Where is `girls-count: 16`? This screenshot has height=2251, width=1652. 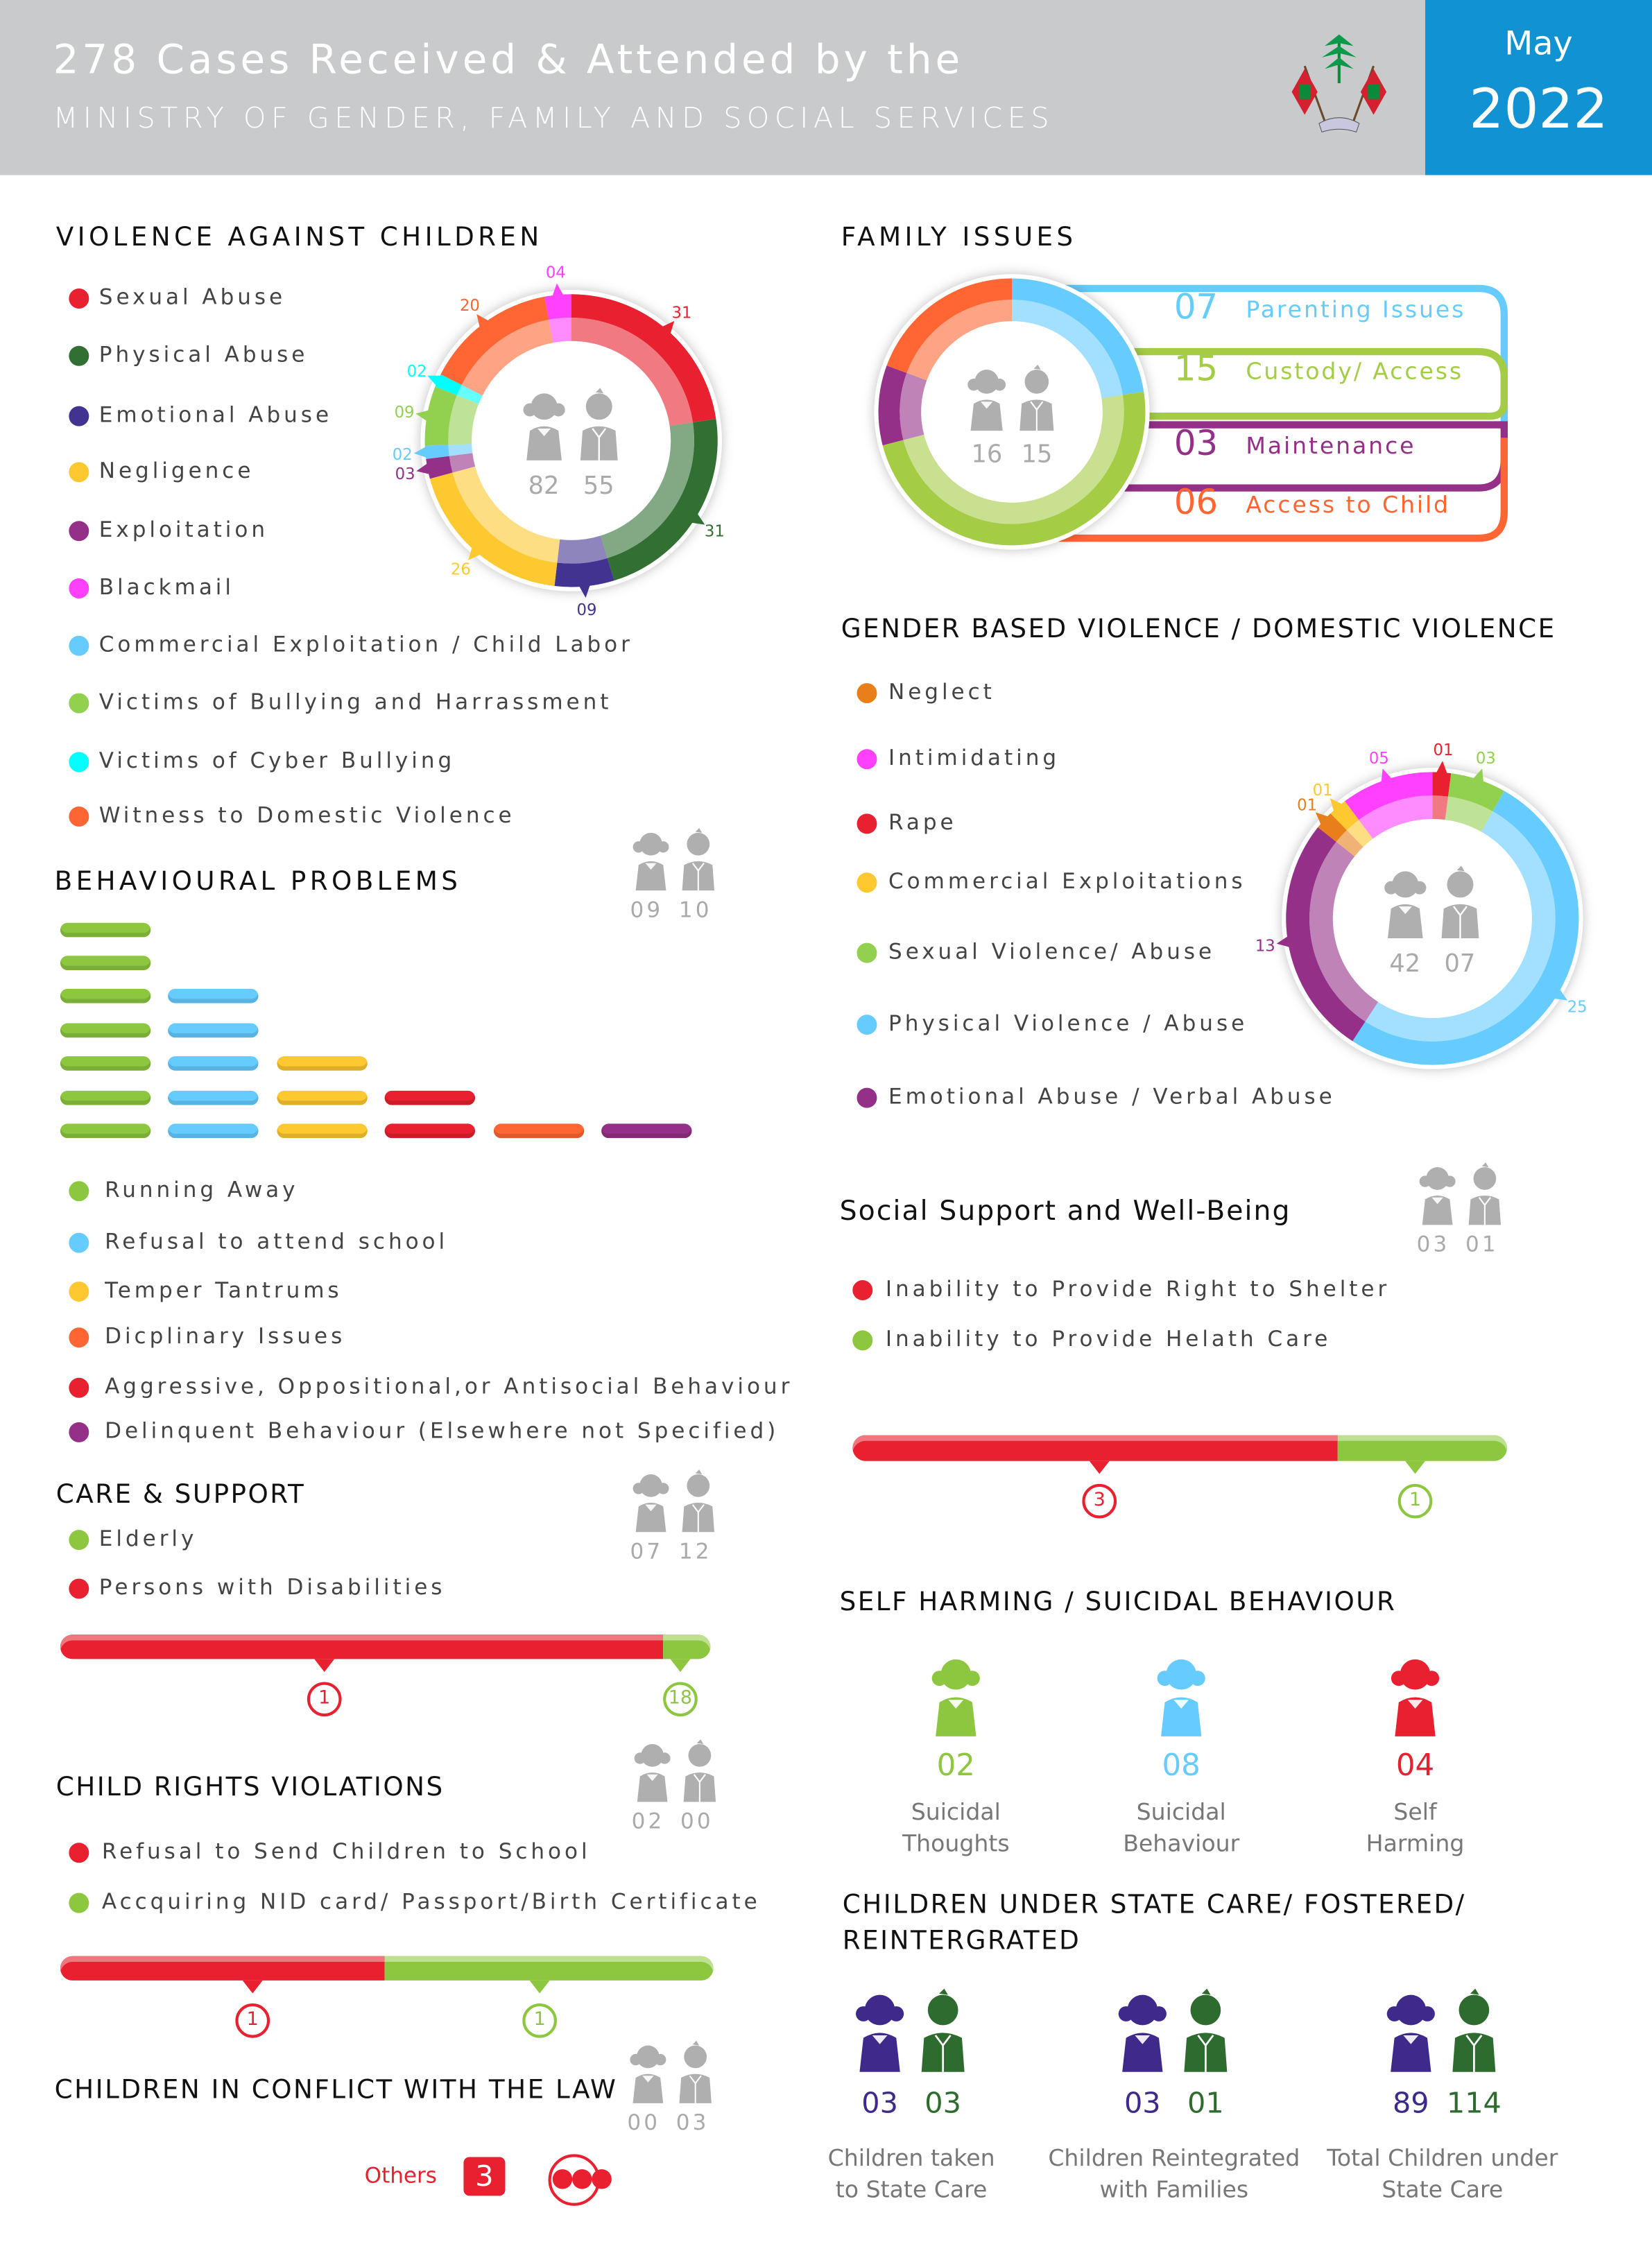
girls-count: 16 is located at coordinates (987, 455).